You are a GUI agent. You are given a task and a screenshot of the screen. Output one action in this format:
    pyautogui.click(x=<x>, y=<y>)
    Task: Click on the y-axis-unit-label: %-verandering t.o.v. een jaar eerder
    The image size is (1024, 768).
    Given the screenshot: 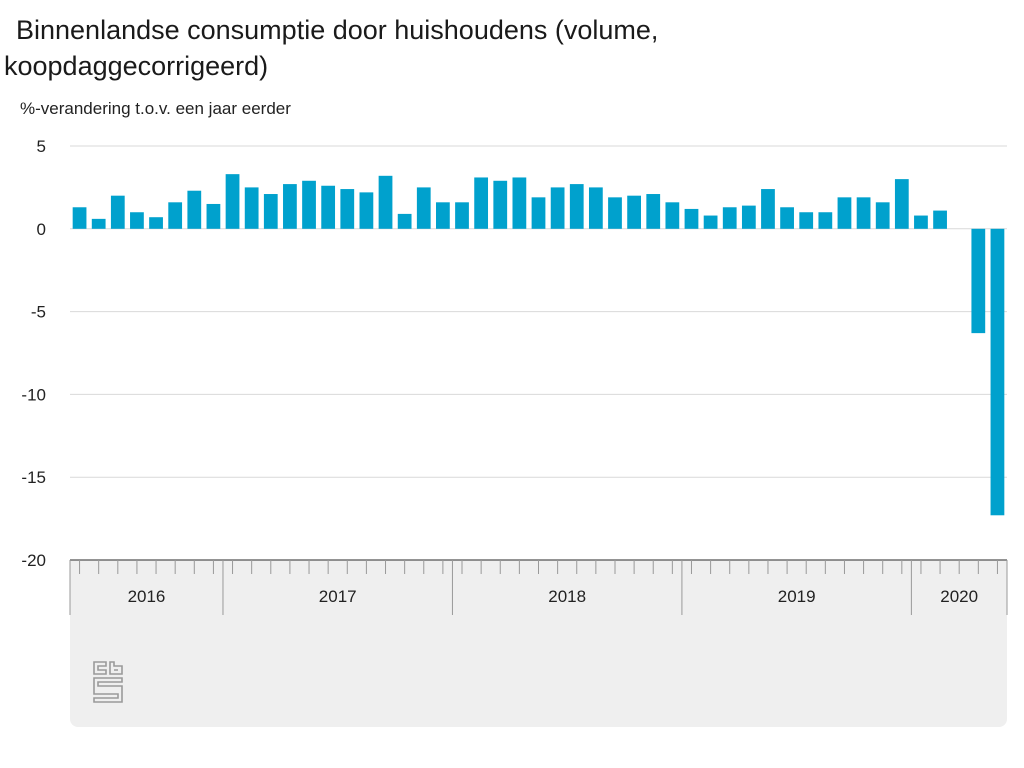 What is the action you would take?
    pyautogui.click(x=155, y=108)
    